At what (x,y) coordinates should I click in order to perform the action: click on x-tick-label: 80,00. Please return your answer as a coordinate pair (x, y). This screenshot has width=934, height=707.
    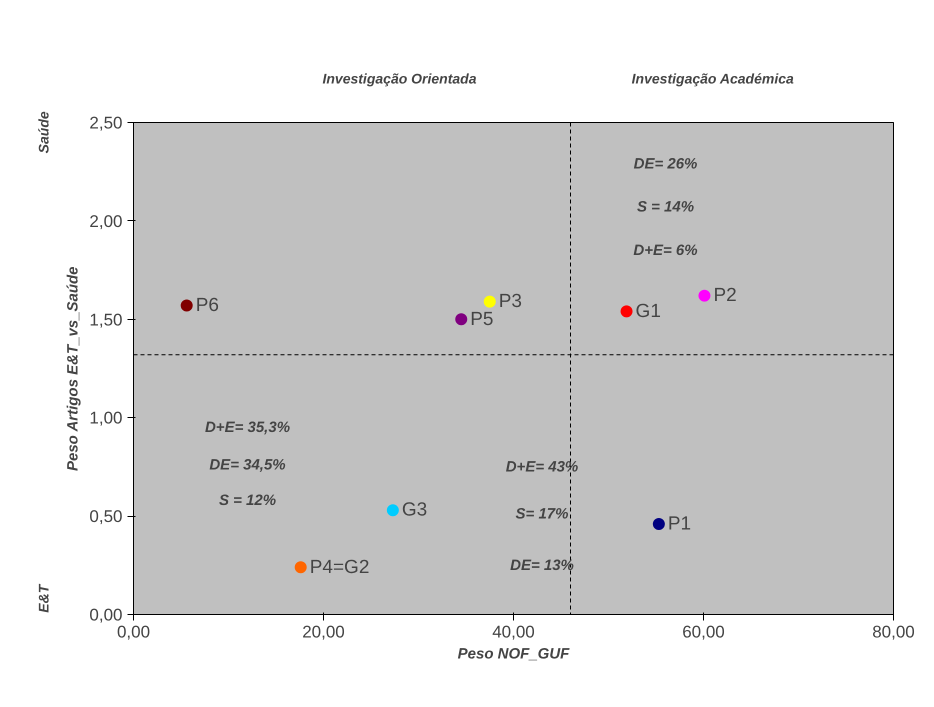
    Looking at the image, I should click on (893, 632).